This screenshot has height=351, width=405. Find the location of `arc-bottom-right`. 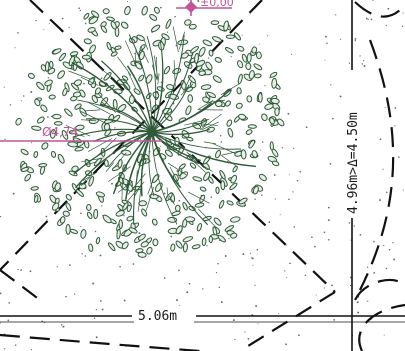

arc-bottom-right is located at coordinates (379, 289).